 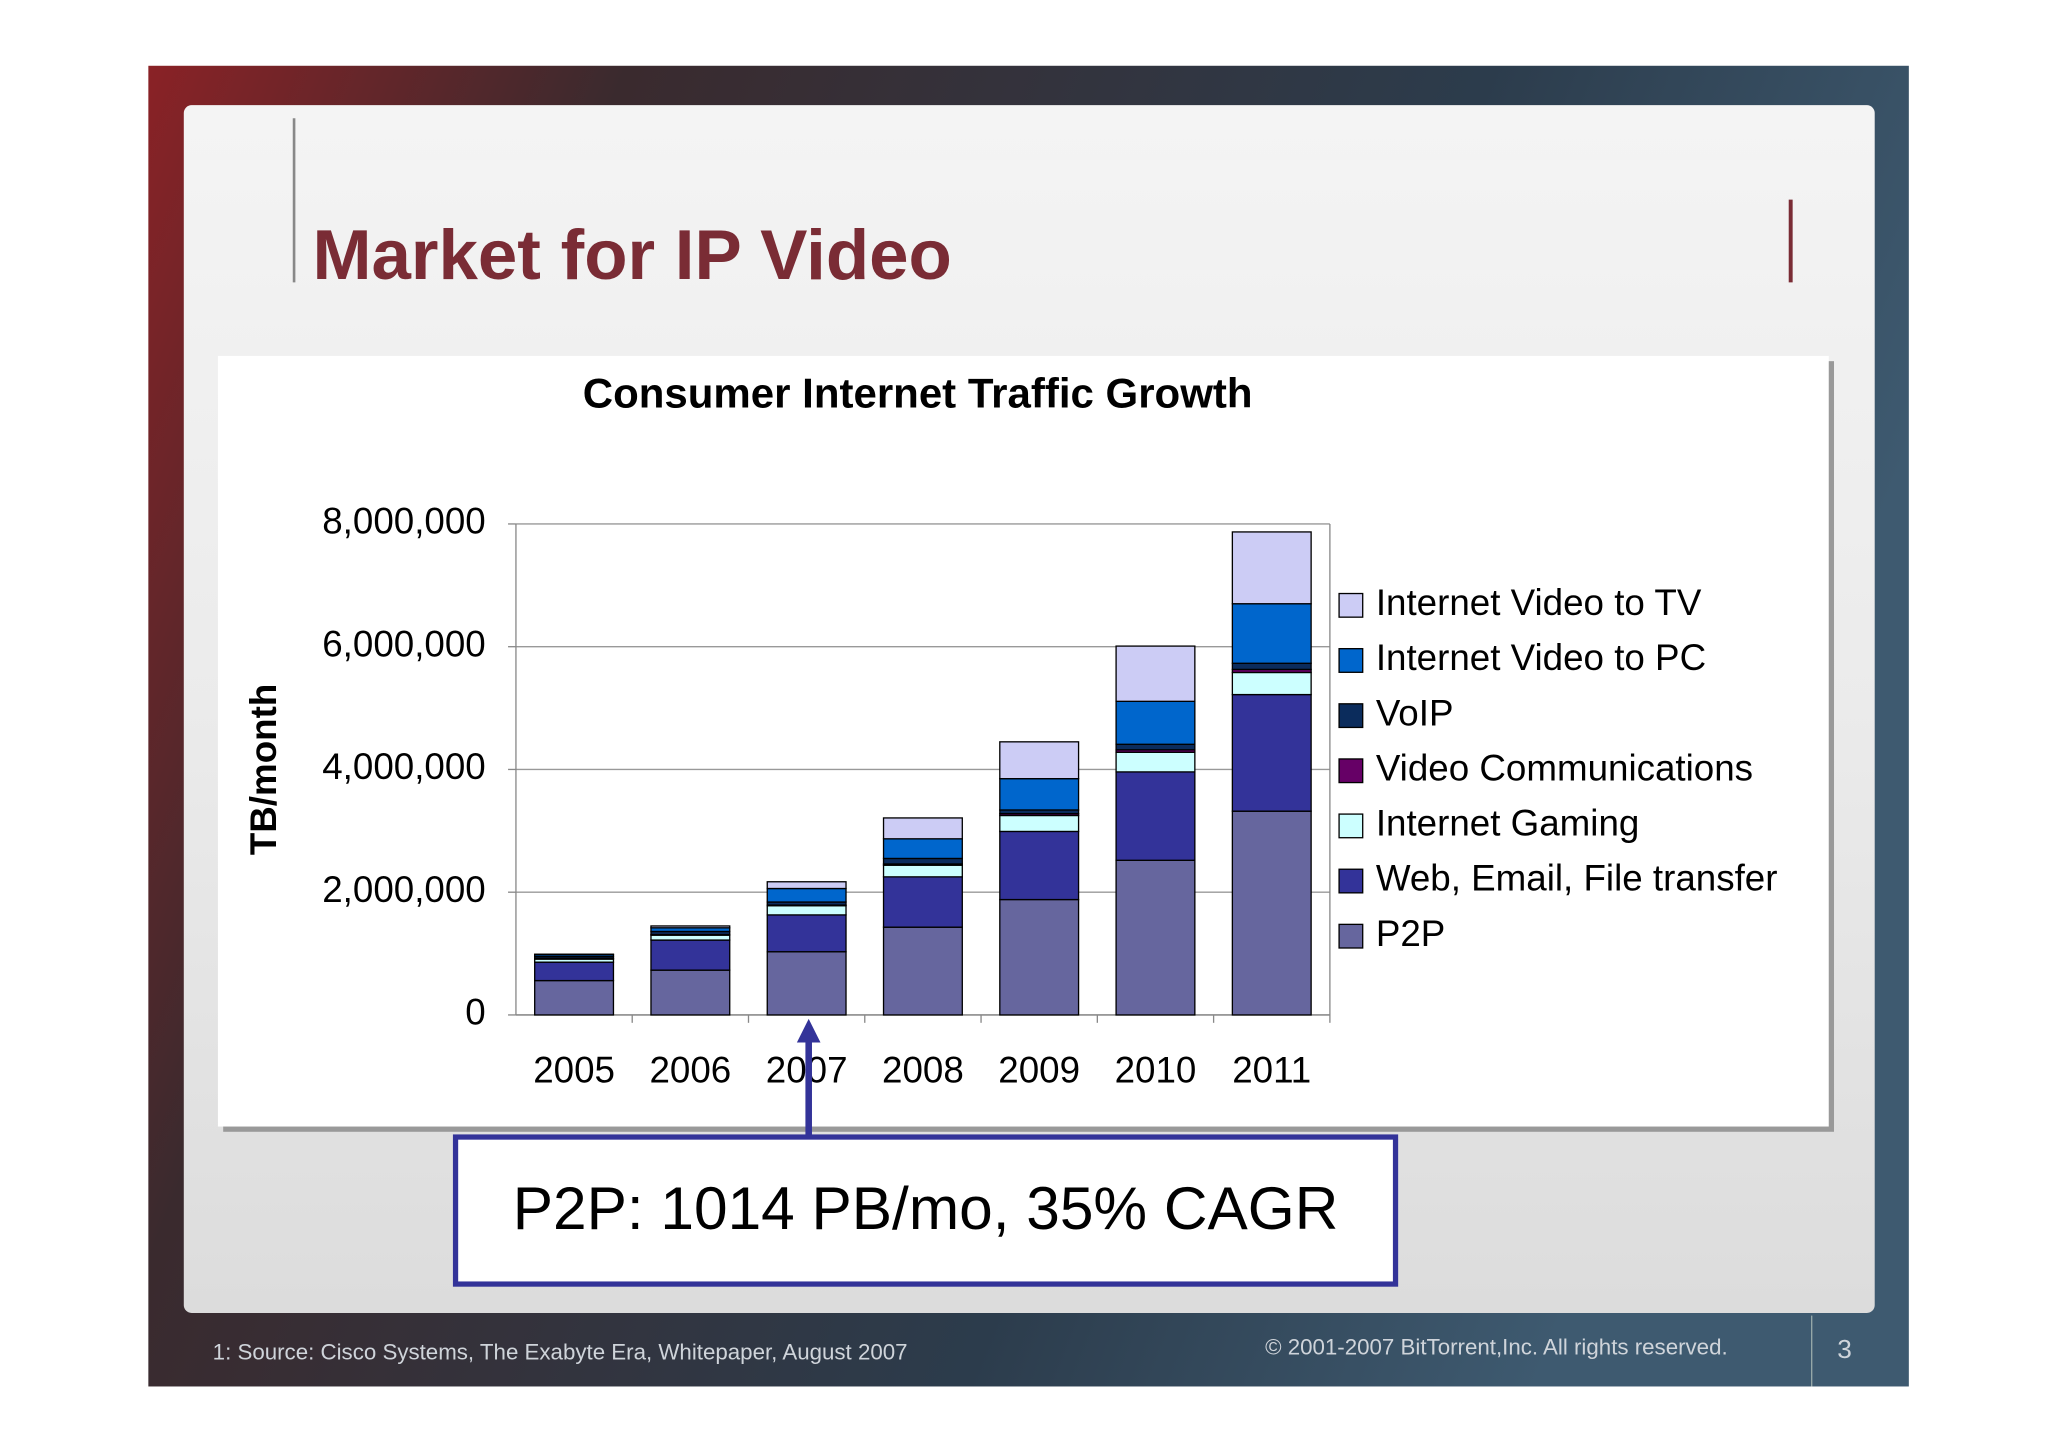 I want to click on x-tick-label: 2008, so click(x=923, y=1069).